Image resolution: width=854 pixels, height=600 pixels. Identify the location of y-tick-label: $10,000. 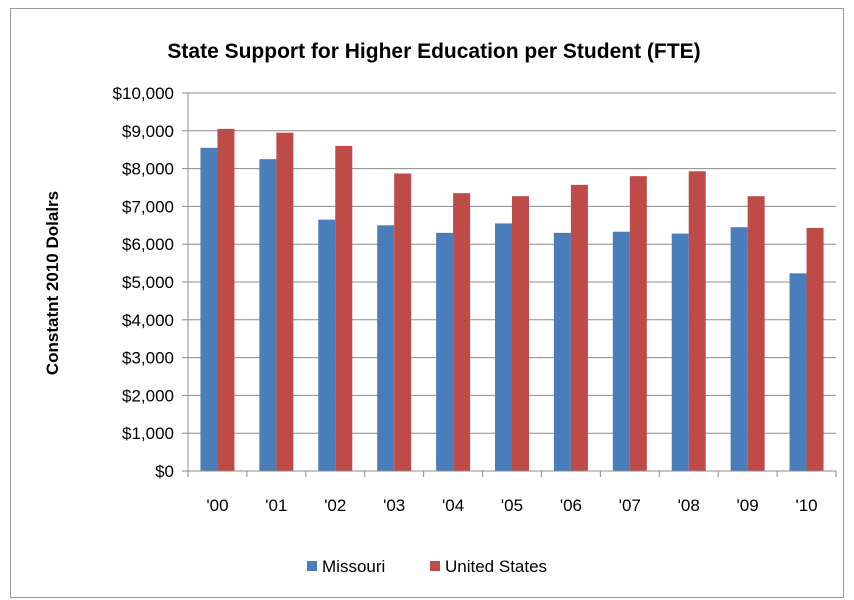
(143, 93).